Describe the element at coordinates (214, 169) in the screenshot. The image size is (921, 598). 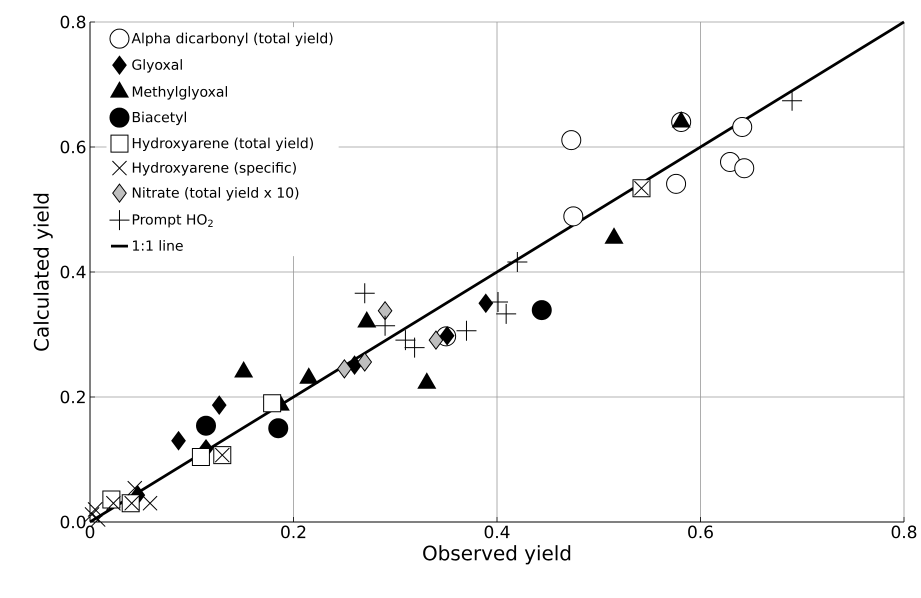
I see `legend-label: Hydroxyarene (specific)` at that location.